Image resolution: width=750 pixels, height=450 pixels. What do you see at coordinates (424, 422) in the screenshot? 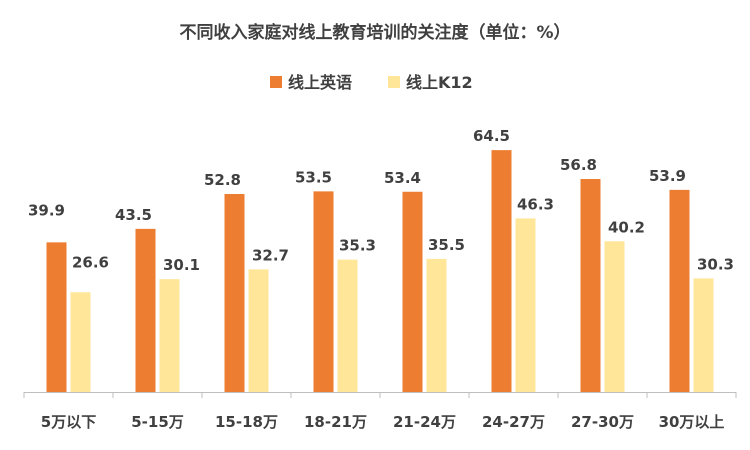
I see `x-tick-label-4: 21-24万` at bounding box center [424, 422].